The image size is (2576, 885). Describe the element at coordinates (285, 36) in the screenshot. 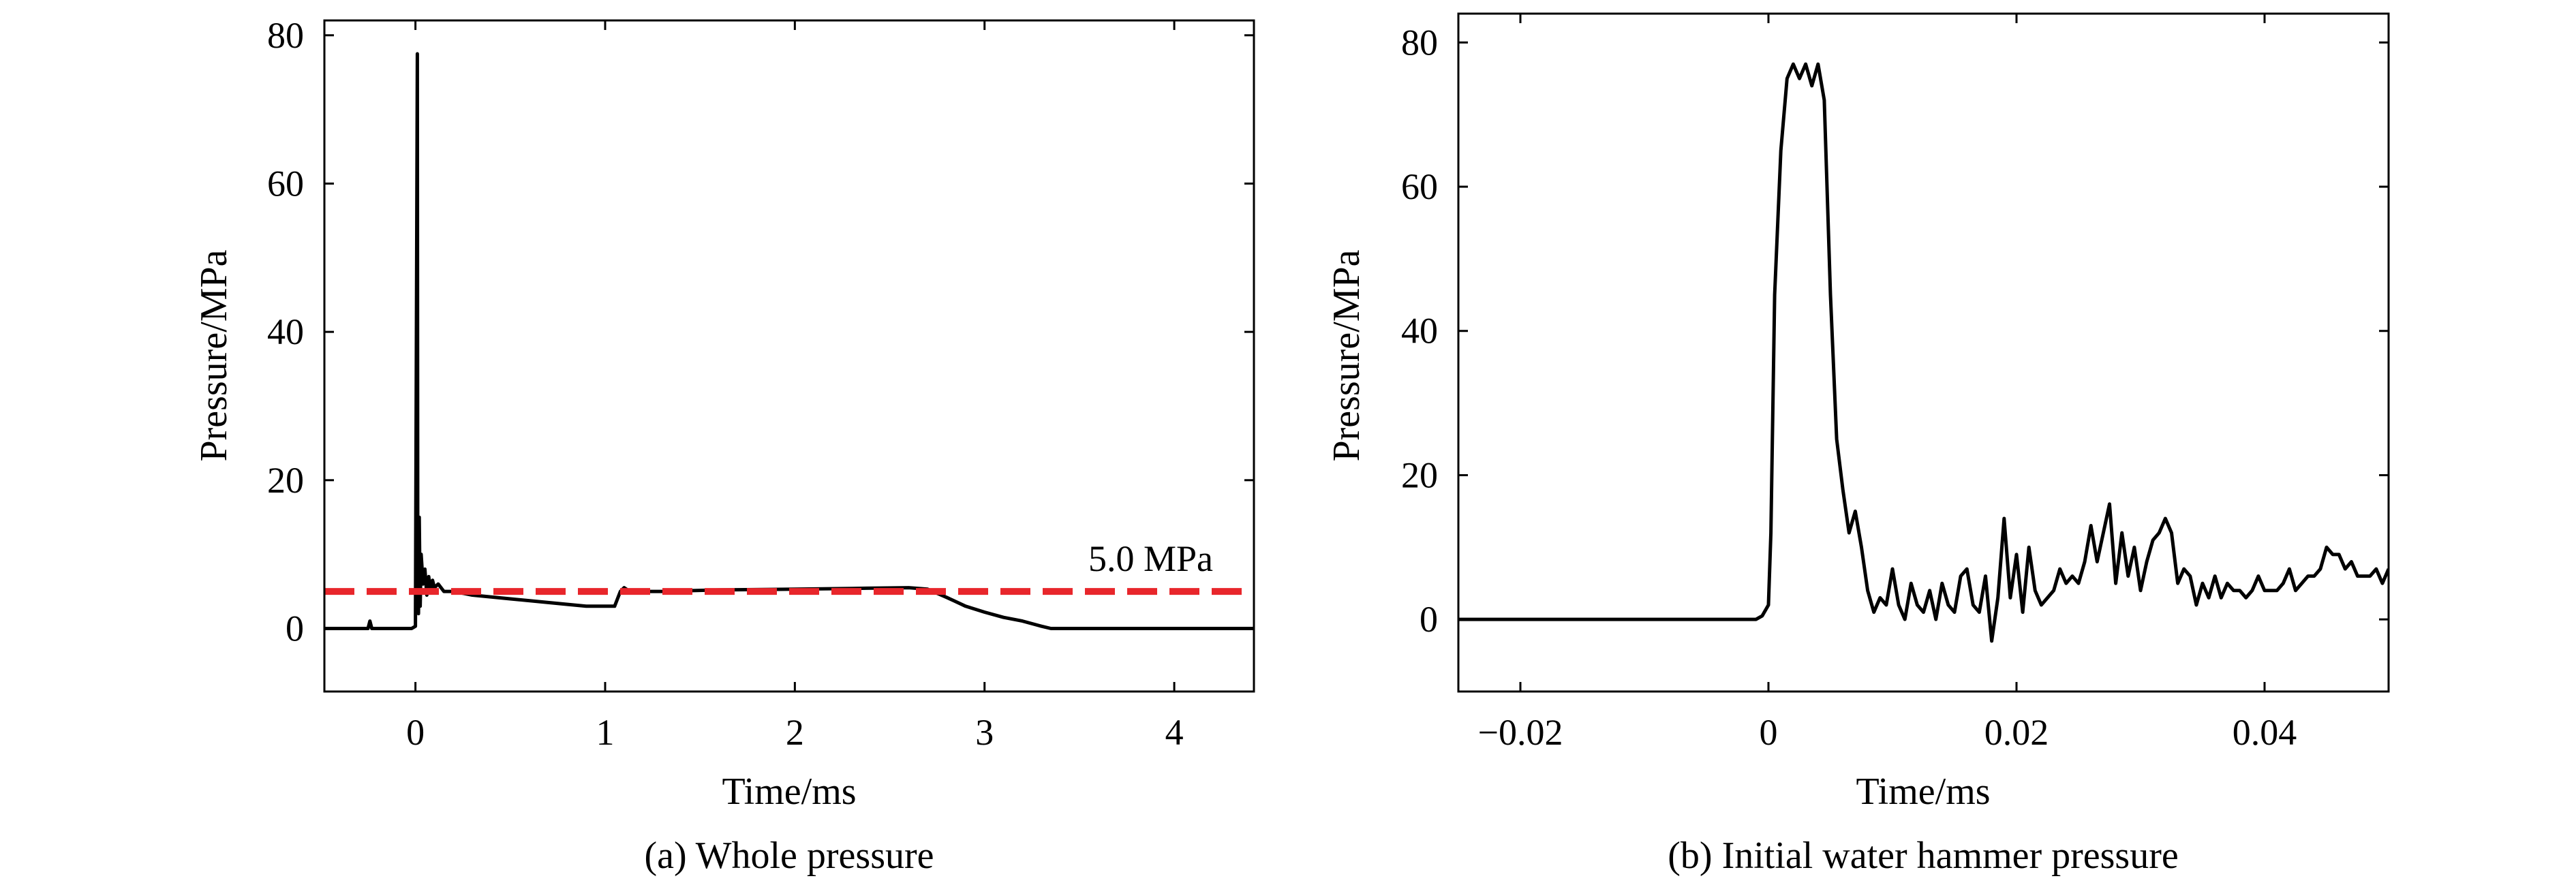

I see `panel-a-y-tick-label: 80` at that location.